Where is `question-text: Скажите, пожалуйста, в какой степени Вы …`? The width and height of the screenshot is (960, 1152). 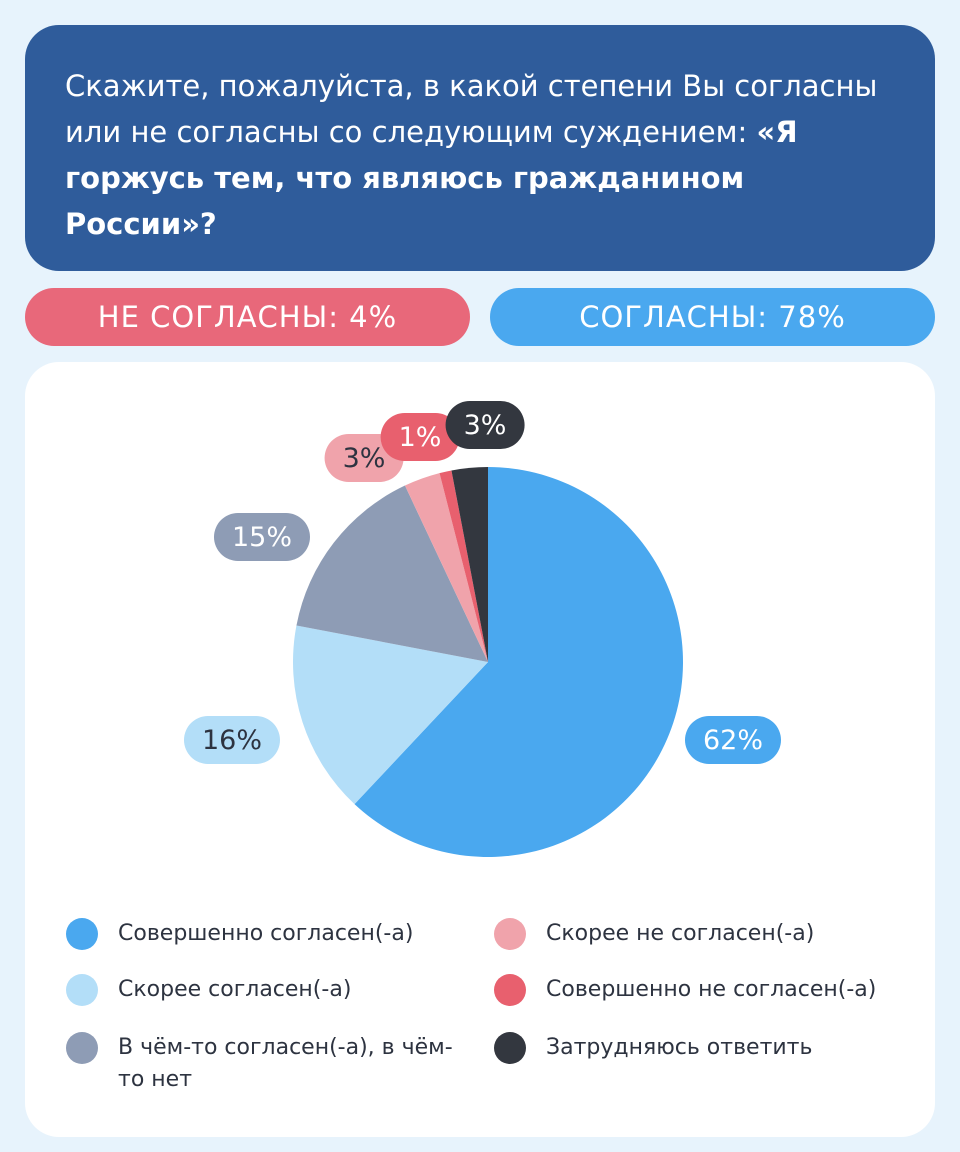
question-text: Скажите, пожалуйста, в какой степени Вы … is located at coordinates (471, 109).